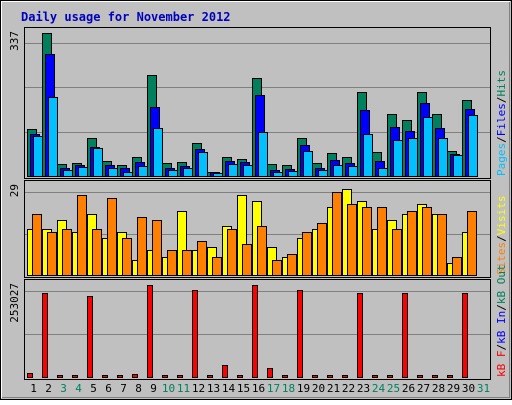 This screenshot has height=405, width=512. What do you see at coordinates (333, 388) in the screenshot?
I see `x-tick-day-21: 21` at bounding box center [333, 388].